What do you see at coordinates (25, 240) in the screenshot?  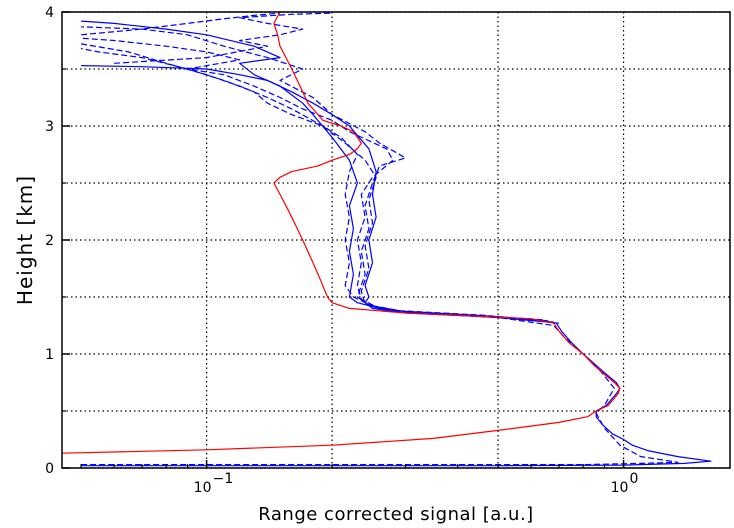 I see `y-axis-title: Height [km]` at bounding box center [25, 240].